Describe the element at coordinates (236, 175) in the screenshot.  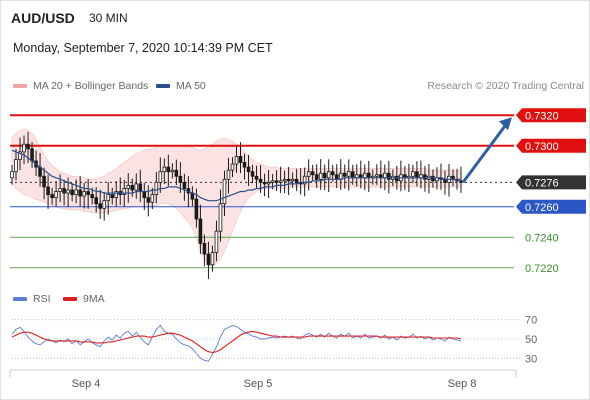
I see `ma50-line` at that location.